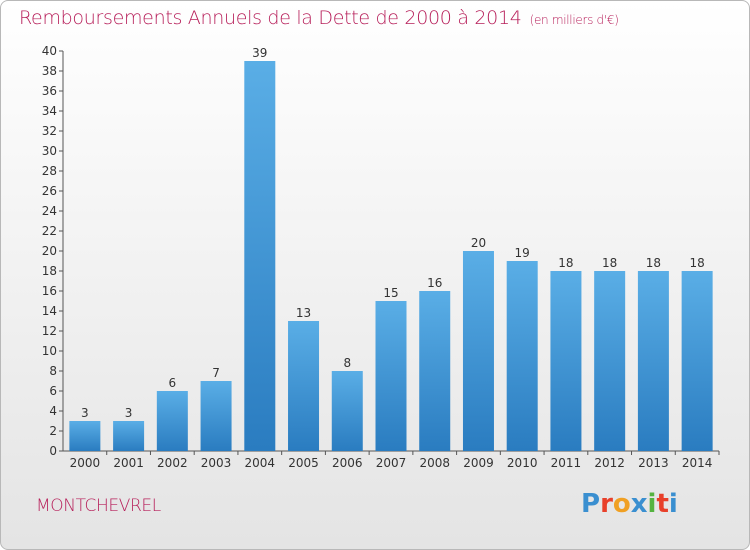  I want to click on x-tick-label: 2004, so click(260, 463).